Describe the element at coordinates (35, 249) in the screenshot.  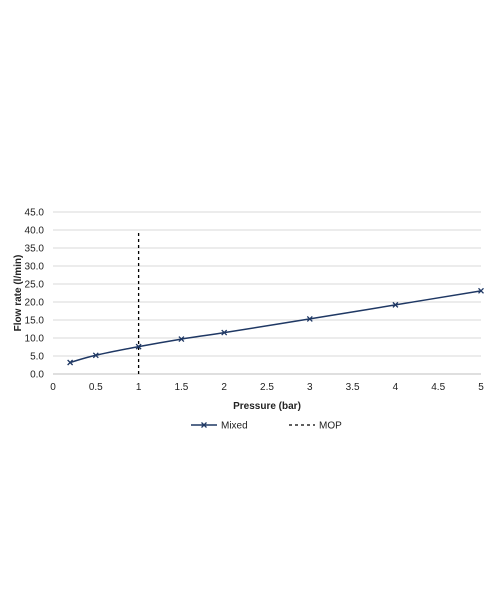
I see `y-tick-label-7: 35.0` at that location.